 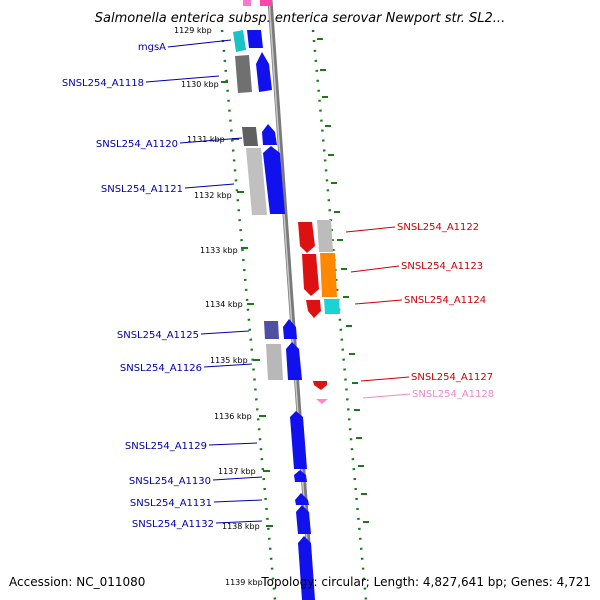 What do you see at coordinates (298, 440) in the screenshot?
I see `gene-SNSL254_A1129` at bounding box center [298, 440].